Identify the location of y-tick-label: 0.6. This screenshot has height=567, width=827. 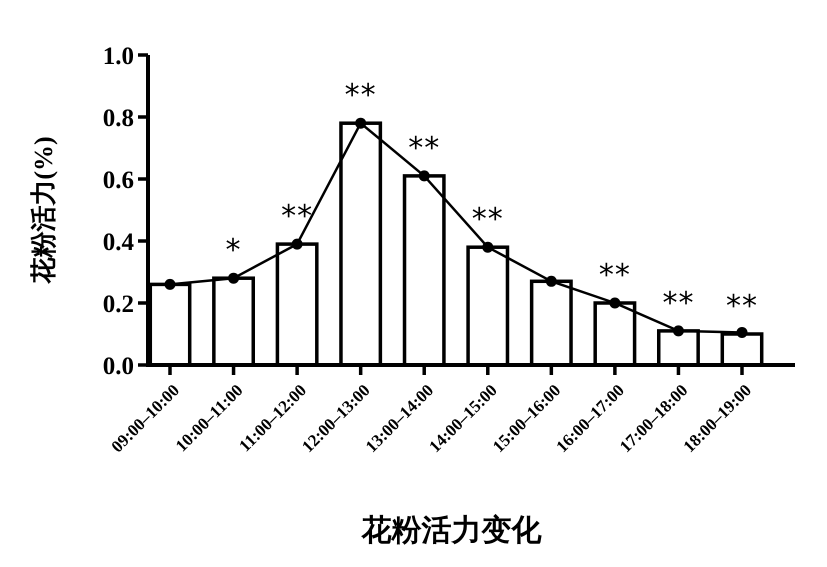
(118, 180).